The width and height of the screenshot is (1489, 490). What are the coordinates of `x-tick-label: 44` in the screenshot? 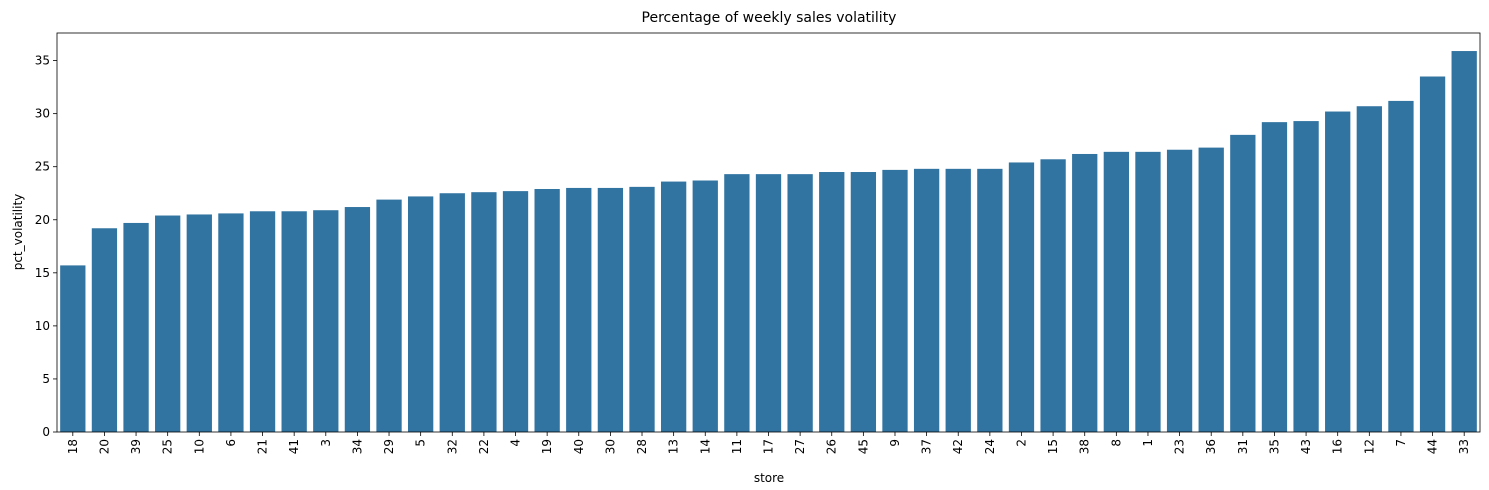 It's located at (1433, 446).